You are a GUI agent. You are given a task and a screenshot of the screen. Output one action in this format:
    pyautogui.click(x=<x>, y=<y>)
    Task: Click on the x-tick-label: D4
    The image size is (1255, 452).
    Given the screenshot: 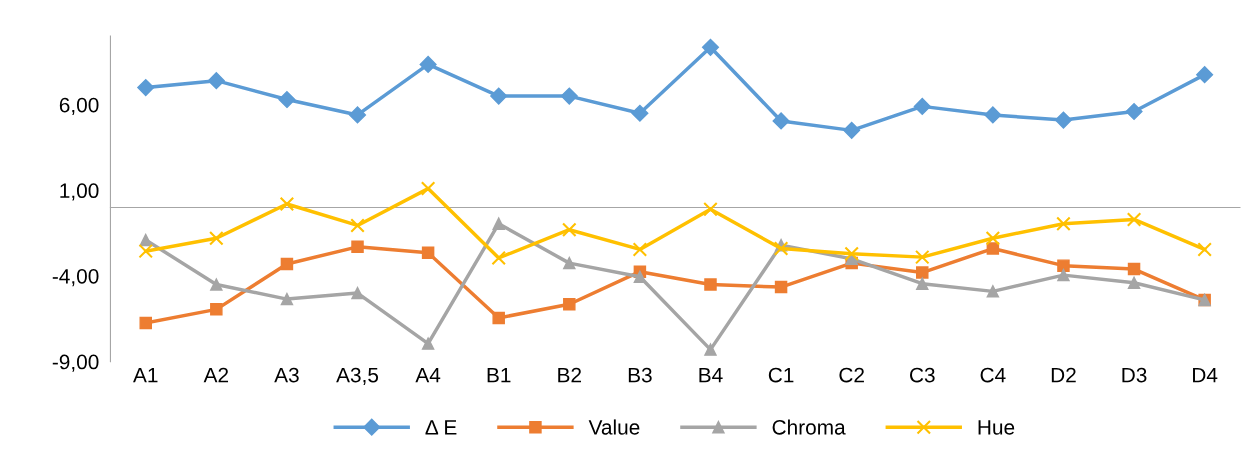 What is the action you would take?
    pyautogui.click(x=1205, y=375)
    